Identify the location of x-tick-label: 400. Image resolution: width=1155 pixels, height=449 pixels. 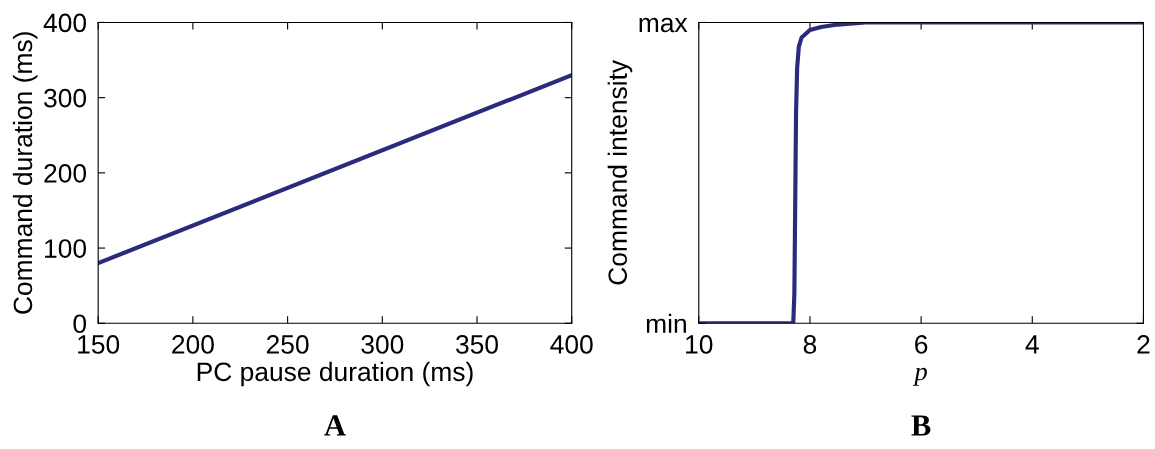
(571, 344).